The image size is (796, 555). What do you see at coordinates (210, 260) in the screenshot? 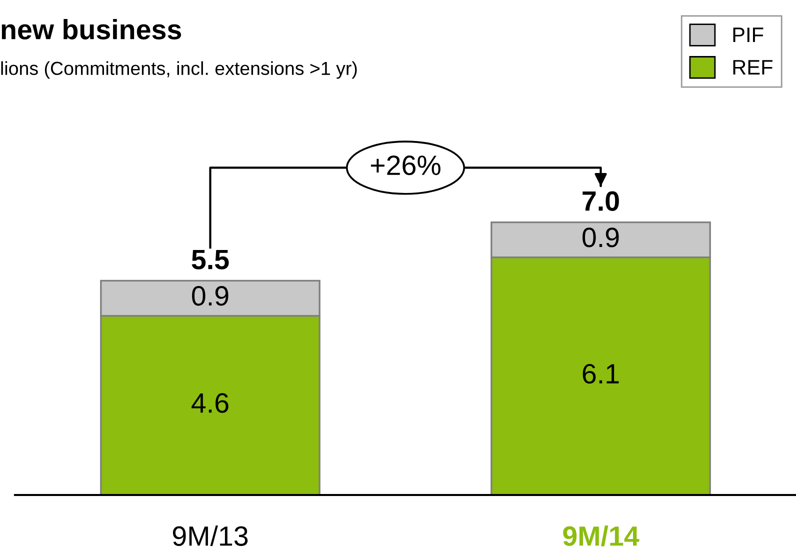
I see `total-label: 5.5` at bounding box center [210, 260].